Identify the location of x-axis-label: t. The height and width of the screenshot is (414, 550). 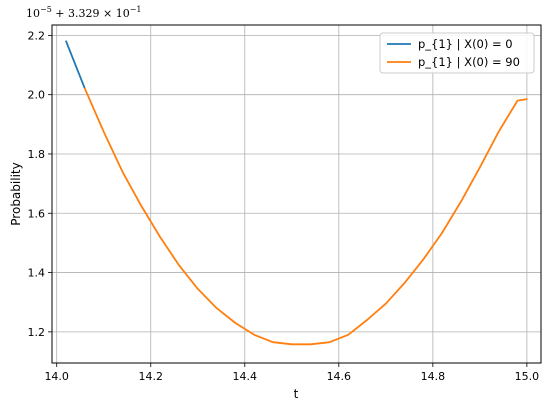
(296, 394).